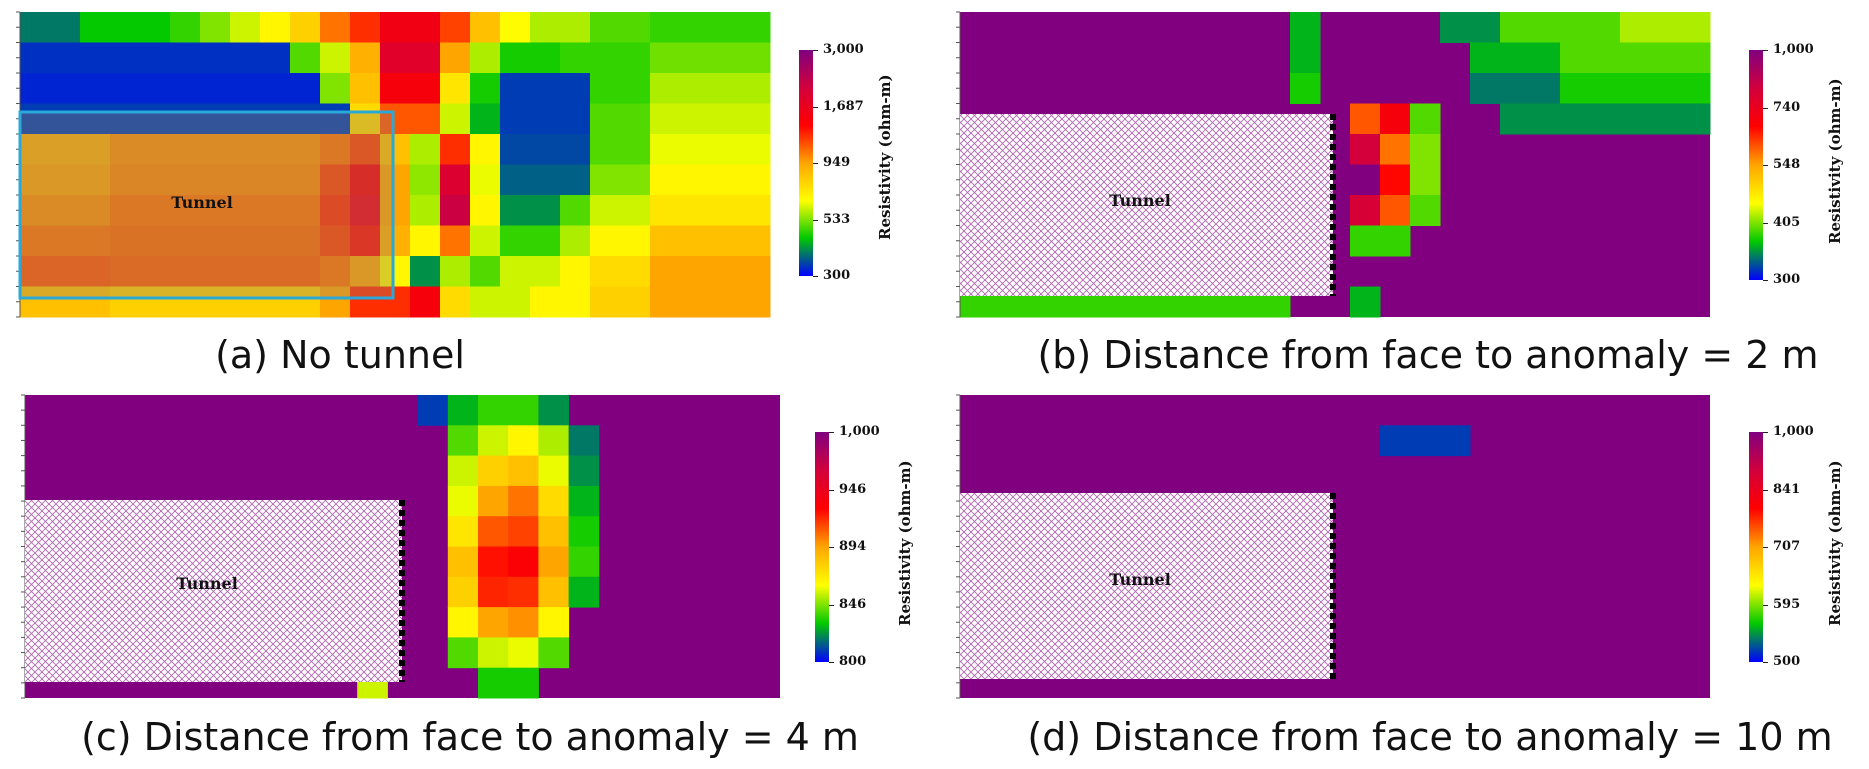 Image resolution: width=1869 pixels, height=769 pixels. What do you see at coordinates (853, 489) in the screenshot?
I see `colorbar-tick-label: 946` at bounding box center [853, 489].